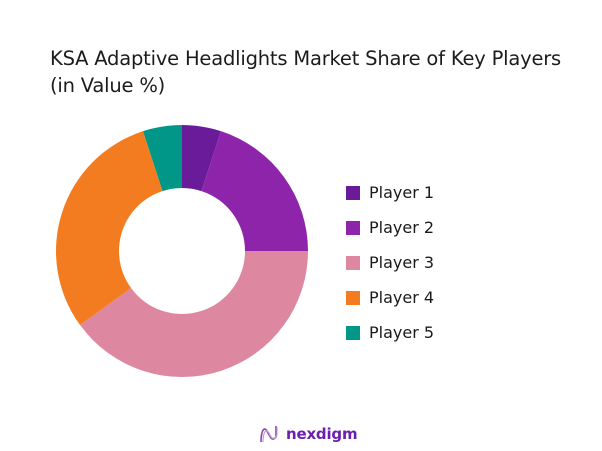  I want to click on legend-item-player-5: Player 5, so click(390, 332).